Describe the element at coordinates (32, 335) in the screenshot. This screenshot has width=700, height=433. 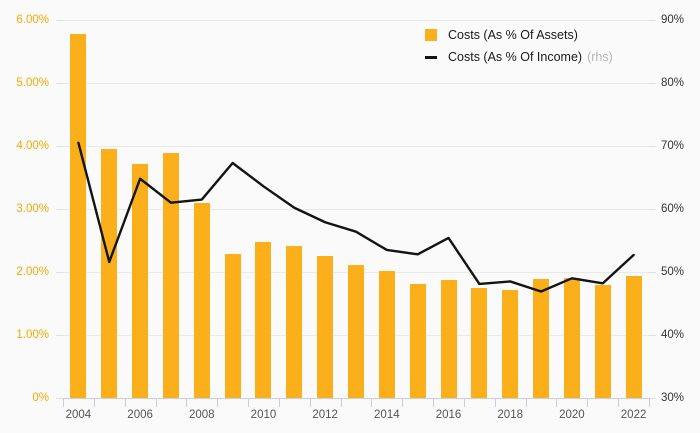
I see `y-axis-left-tick-label: 1.00%` at that location.